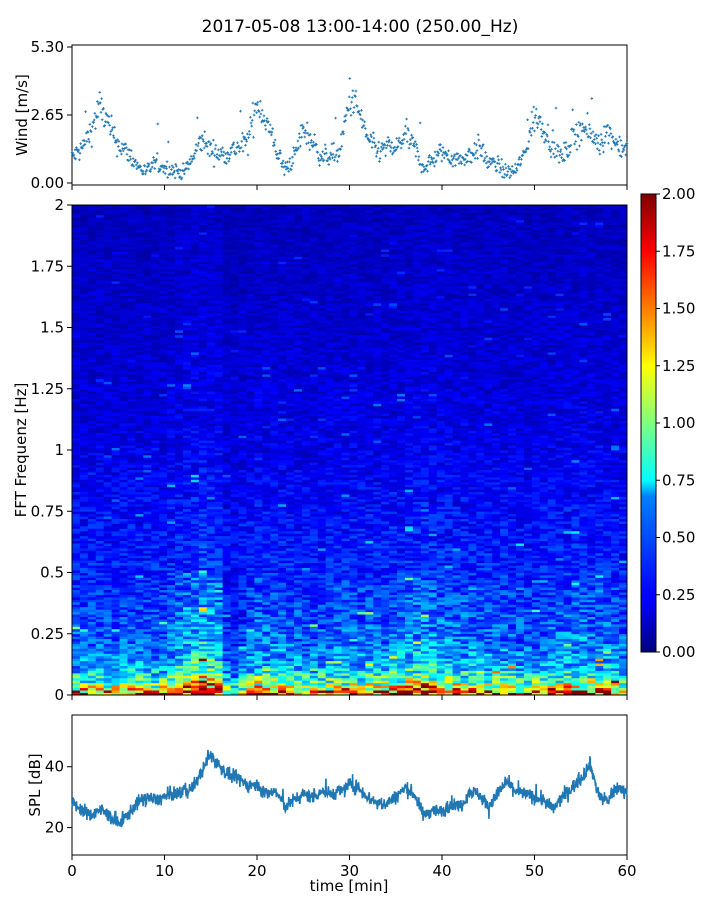  I want to click on spectrogram-cell-1981, so click(147, 250).